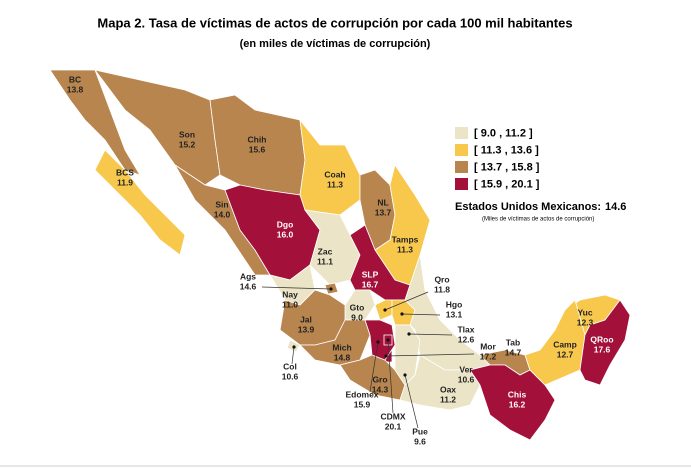 The width and height of the screenshot is (691, 469). Describe the element at coordinates (584, 312) in the screenshot. I see `state-name: Yuc` at that location.